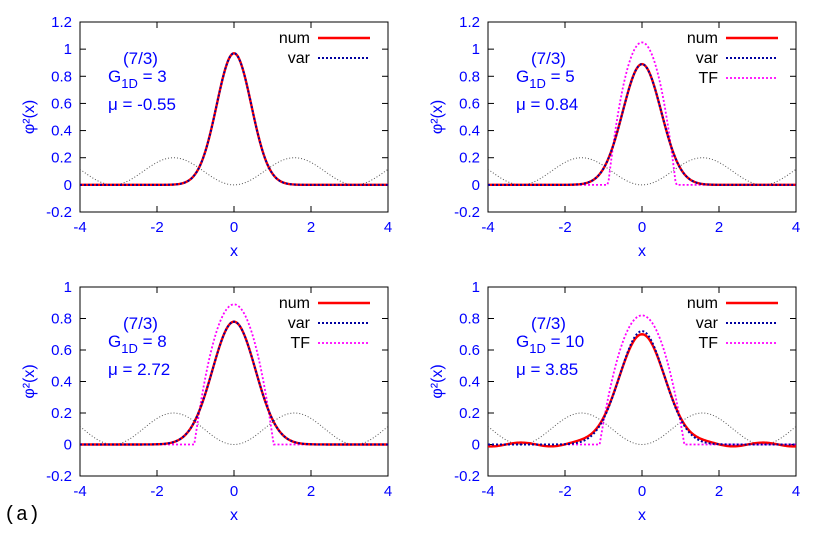  What do you see at coordinates (142, 104) in the screenshot?
I see `mu-annotation: μ = -0.55` at bounding box center [142, 104].